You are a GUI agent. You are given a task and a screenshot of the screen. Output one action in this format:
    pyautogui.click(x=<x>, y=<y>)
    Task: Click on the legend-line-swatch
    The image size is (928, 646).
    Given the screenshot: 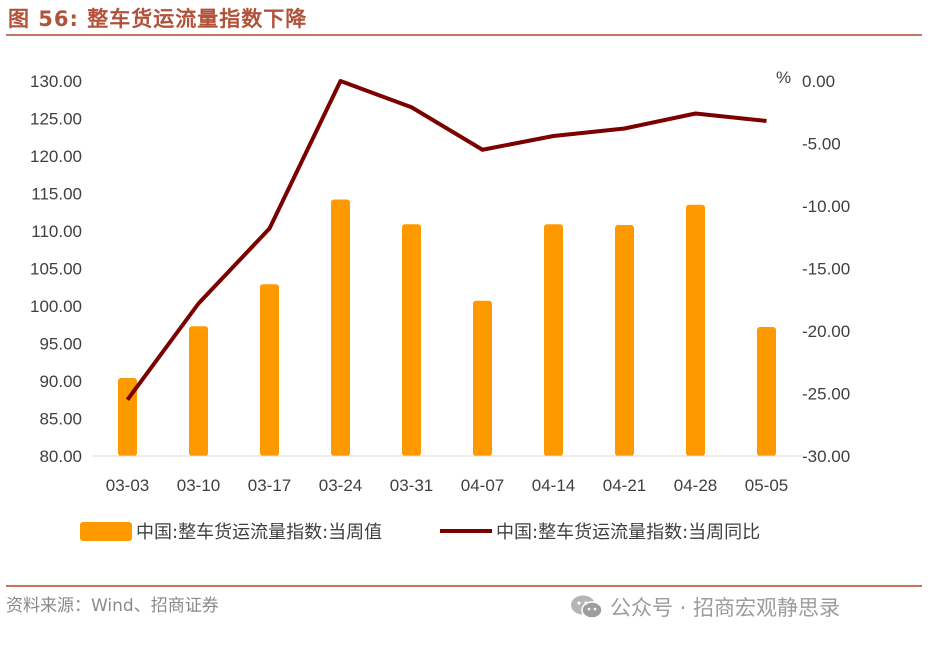 What is the action you would take?
    pyautogui.click(x=466, y=531)
    